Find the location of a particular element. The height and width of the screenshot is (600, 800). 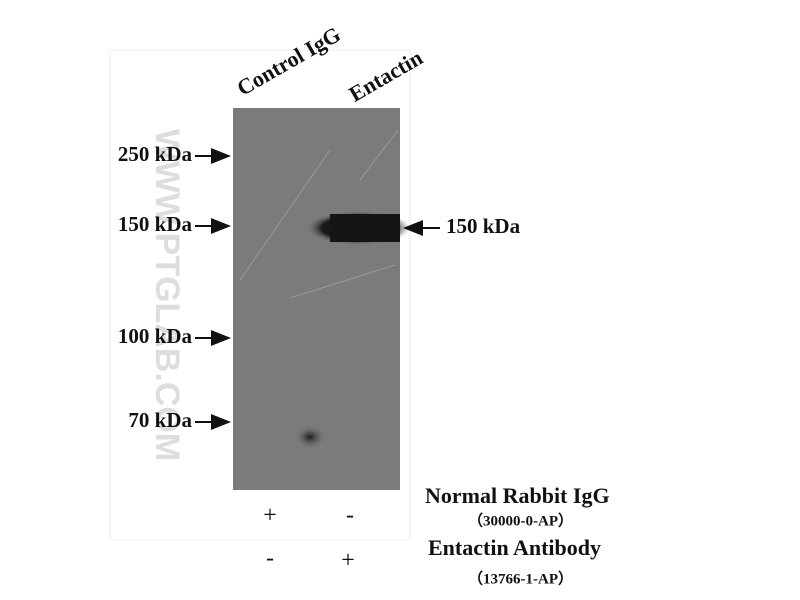

watermark: WWW.PTGLAB.COM is located at coordinates (167, 295).